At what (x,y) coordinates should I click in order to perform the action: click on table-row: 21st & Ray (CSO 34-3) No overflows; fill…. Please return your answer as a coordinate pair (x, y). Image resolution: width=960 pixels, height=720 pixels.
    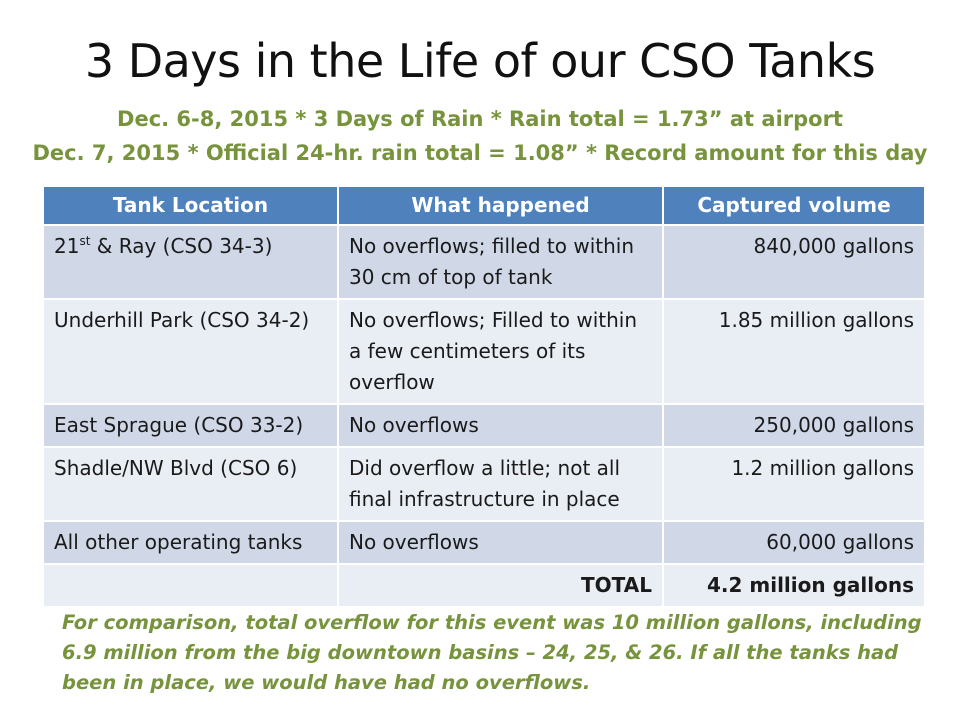
    Looking at the image, I should click on (484, 261).